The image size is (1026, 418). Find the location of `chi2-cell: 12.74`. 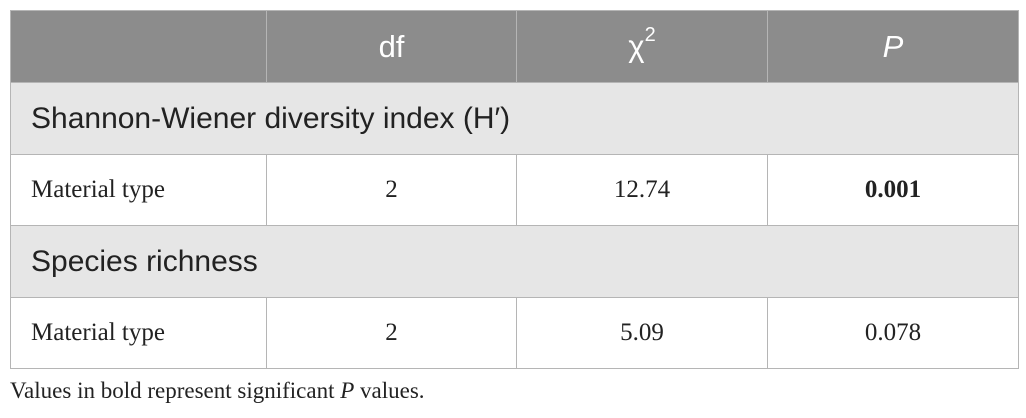

chi2-cell: 12.74 is located at coordinates (642, 190).